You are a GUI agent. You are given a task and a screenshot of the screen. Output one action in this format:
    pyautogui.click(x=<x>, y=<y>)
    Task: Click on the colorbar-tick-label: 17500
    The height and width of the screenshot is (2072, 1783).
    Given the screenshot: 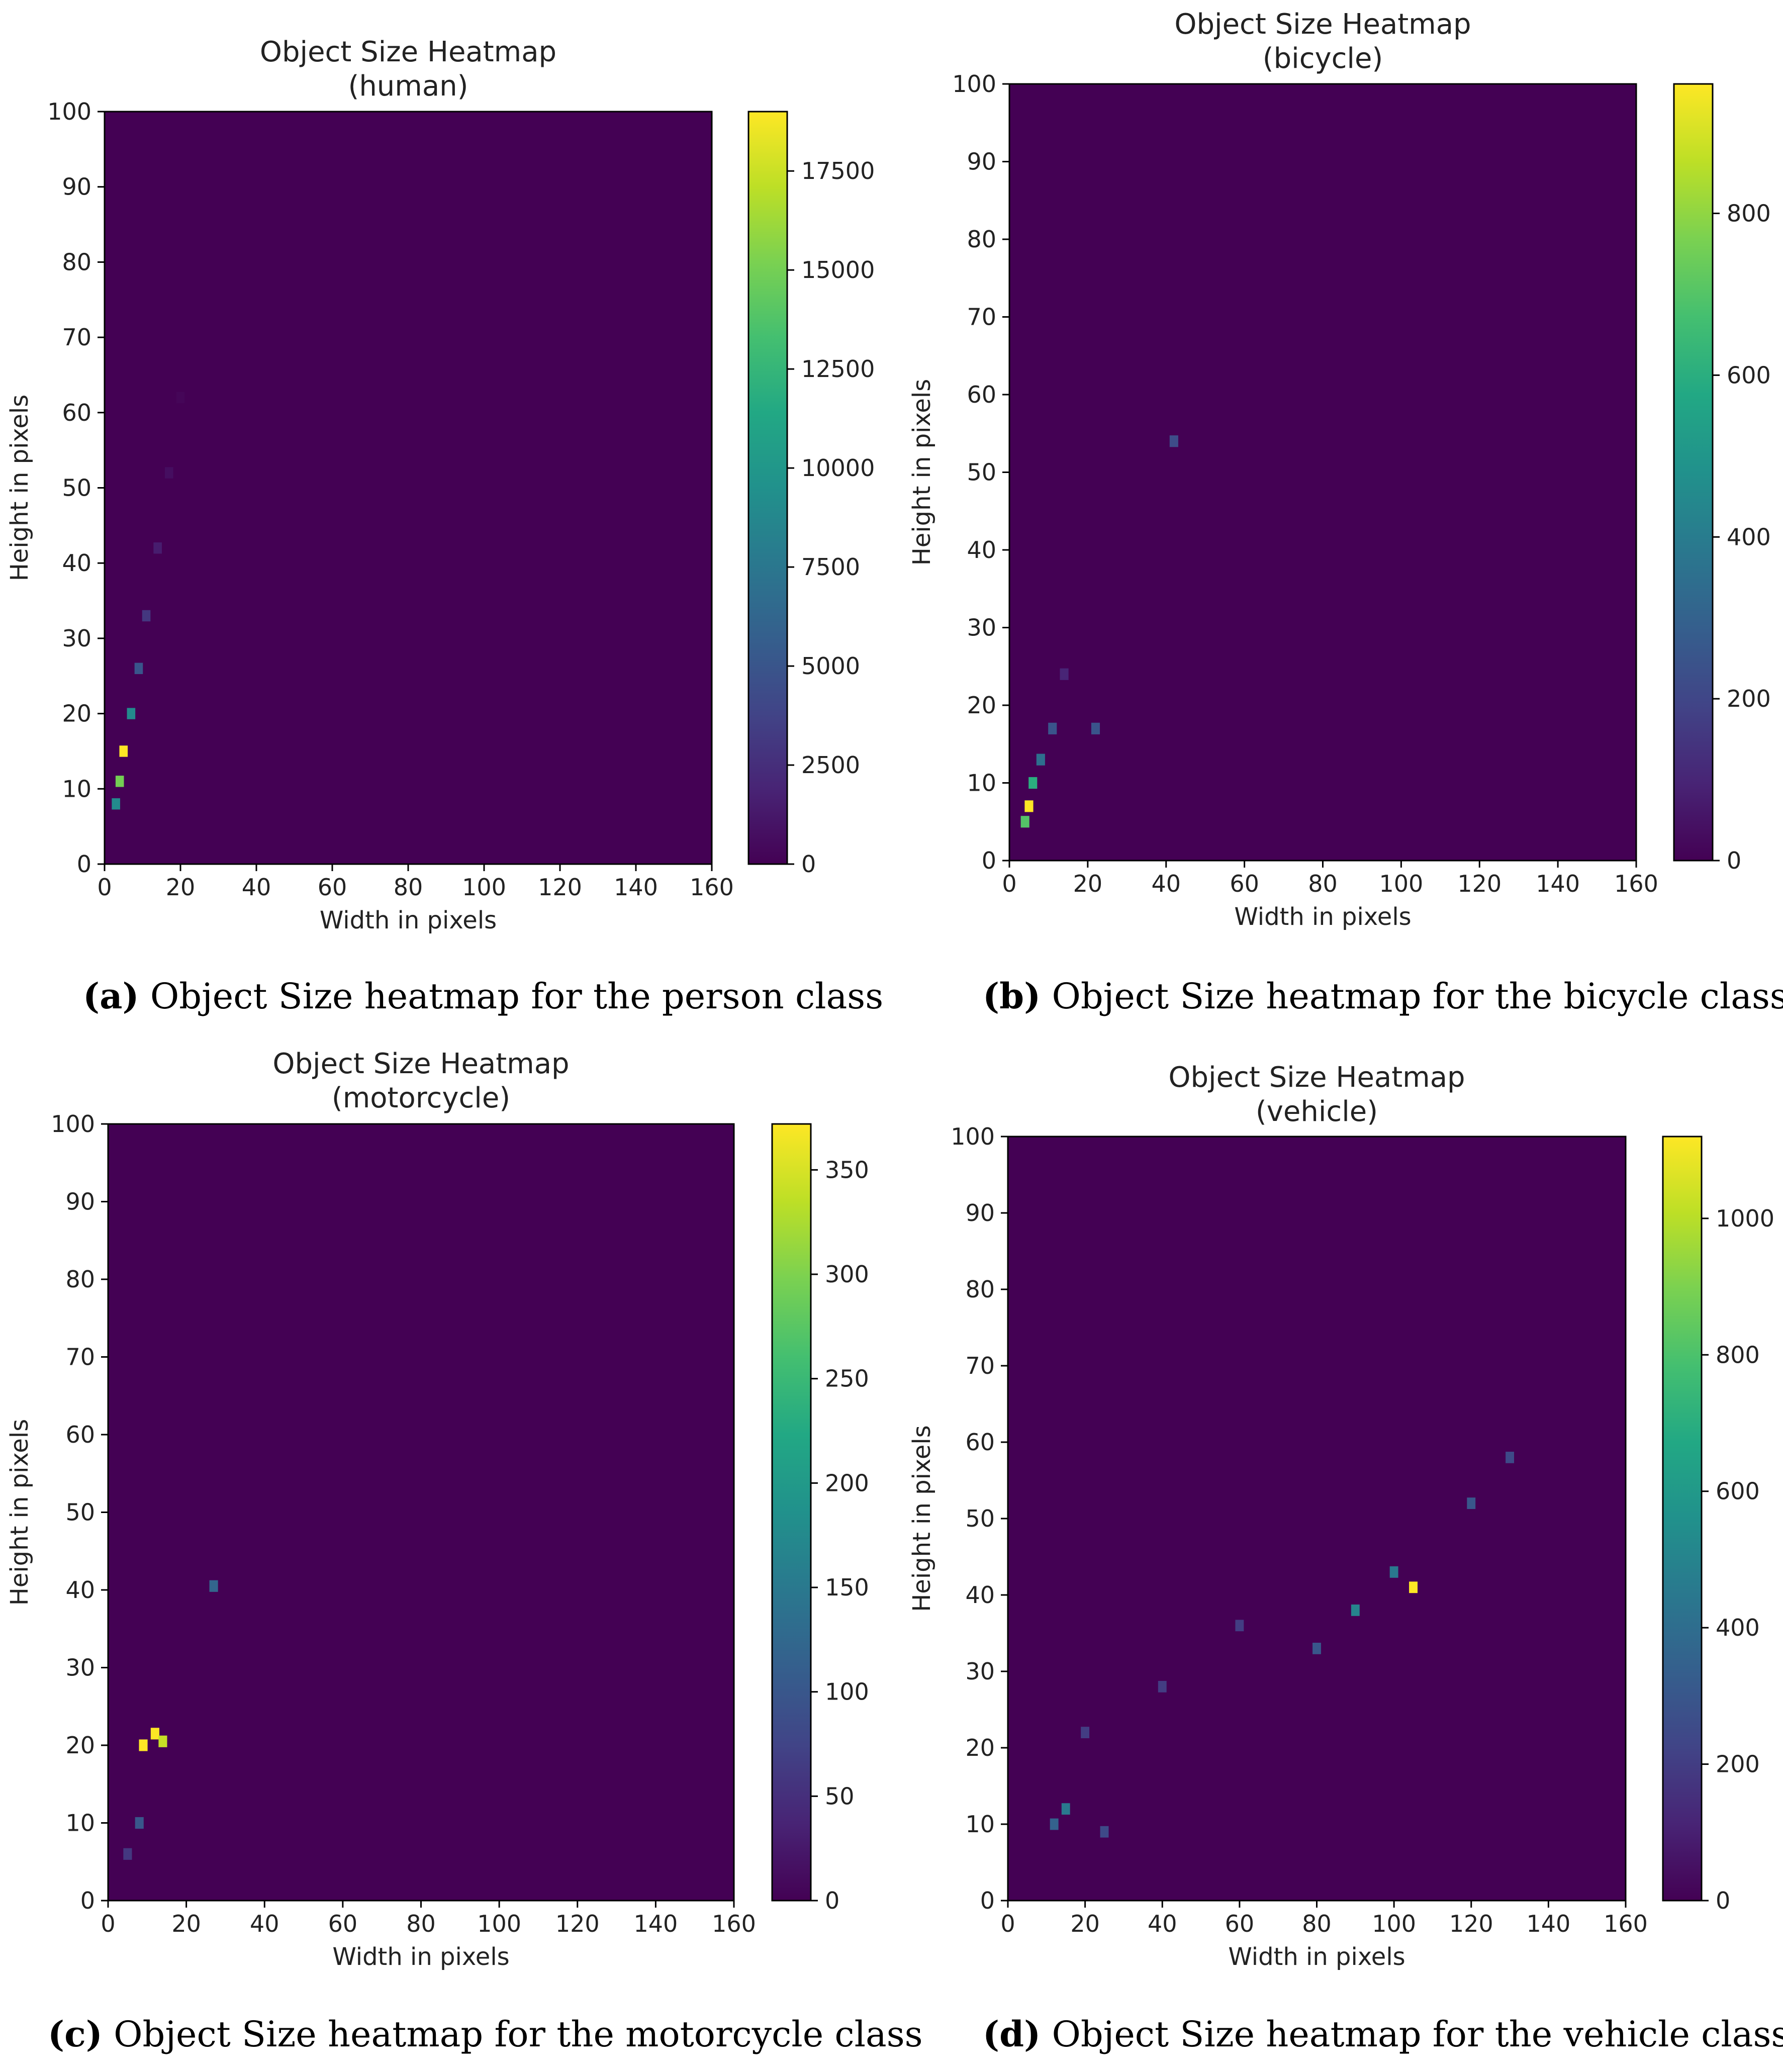 What is the action you would take?
    pyautogui.click(x=838, y=170)
    